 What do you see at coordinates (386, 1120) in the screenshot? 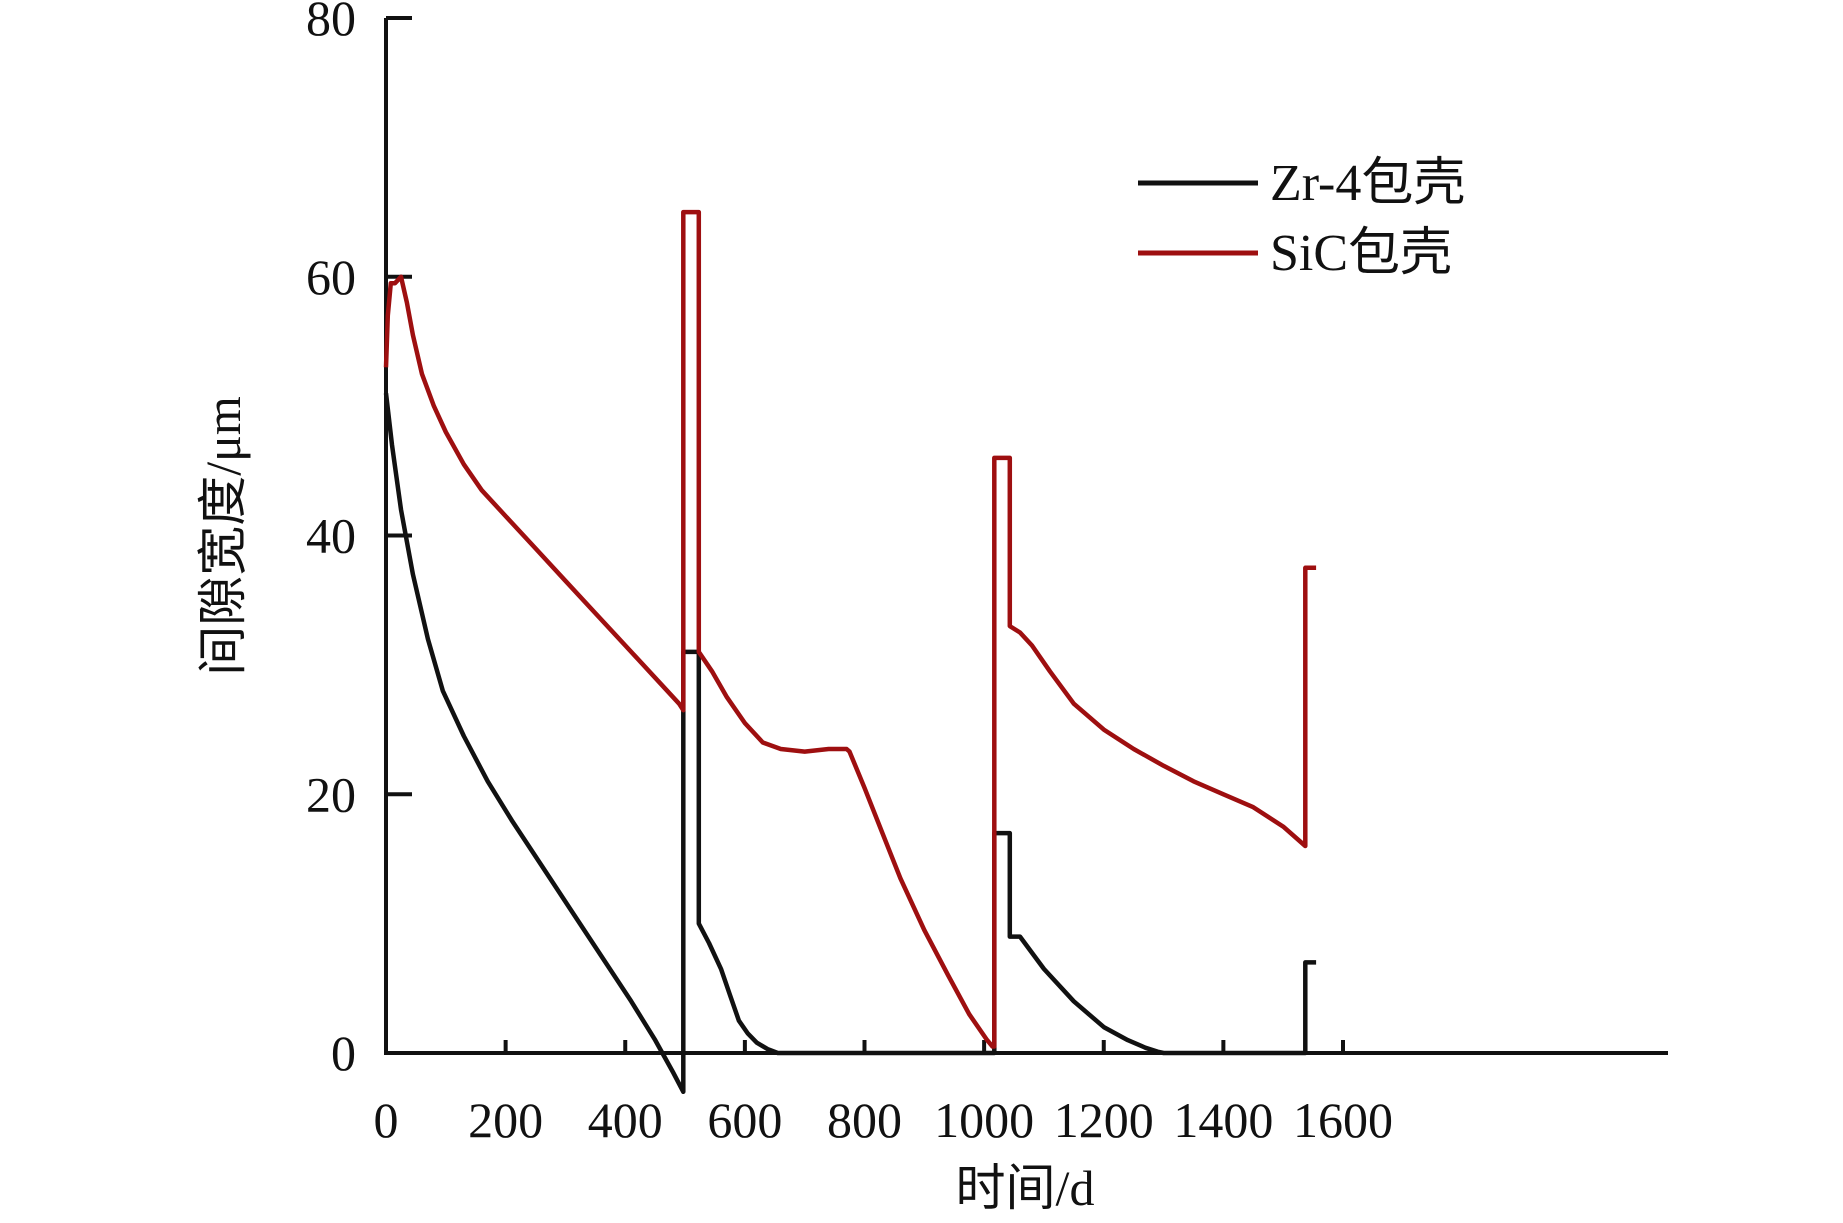
I see `x-tick-label: 0` at bounding box center [386, 1120].